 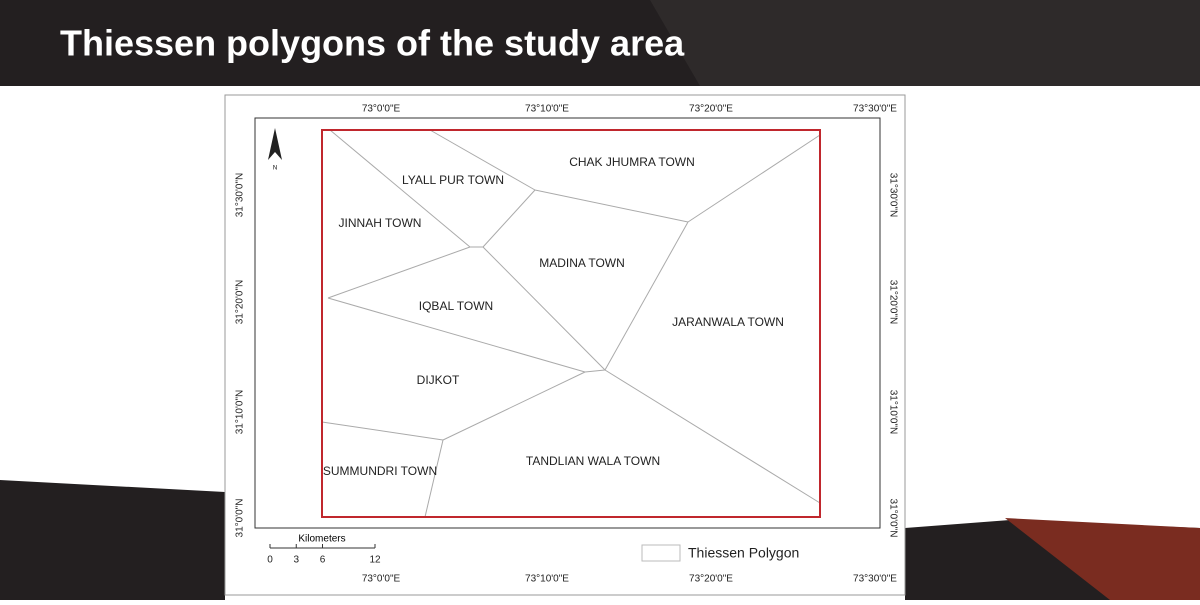 What do you see at coordinates (323, 560) in the screenshot?
I see `scale-tick-label: 6` at bounding box center [323, 560].